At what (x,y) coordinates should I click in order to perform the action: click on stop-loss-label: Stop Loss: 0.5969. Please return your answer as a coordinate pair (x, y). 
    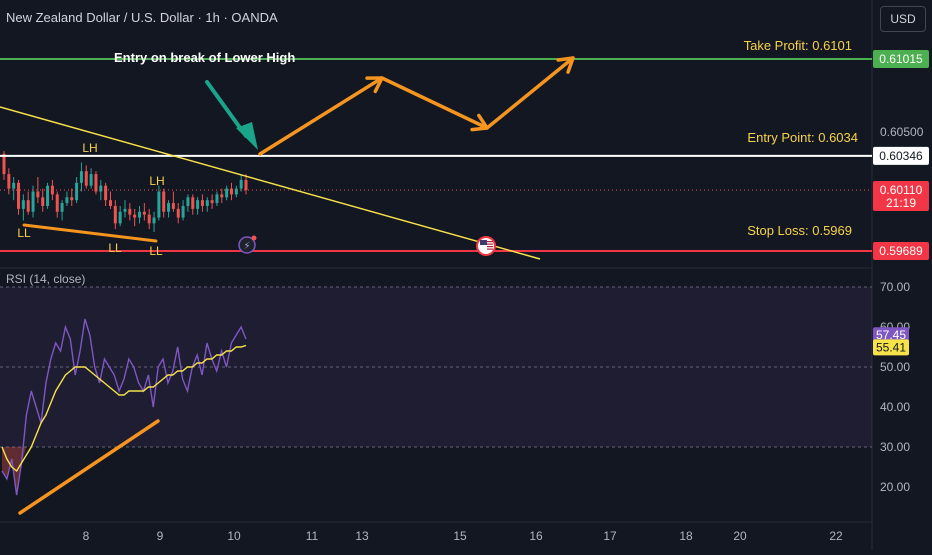
    Looking at the image, I should click on (799, 230).